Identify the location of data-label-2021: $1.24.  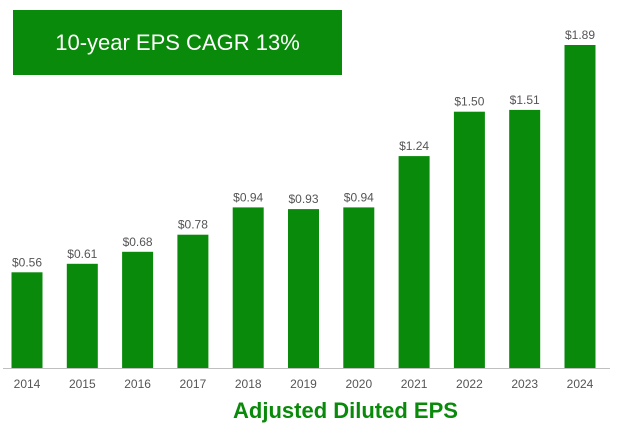
(414, 146).